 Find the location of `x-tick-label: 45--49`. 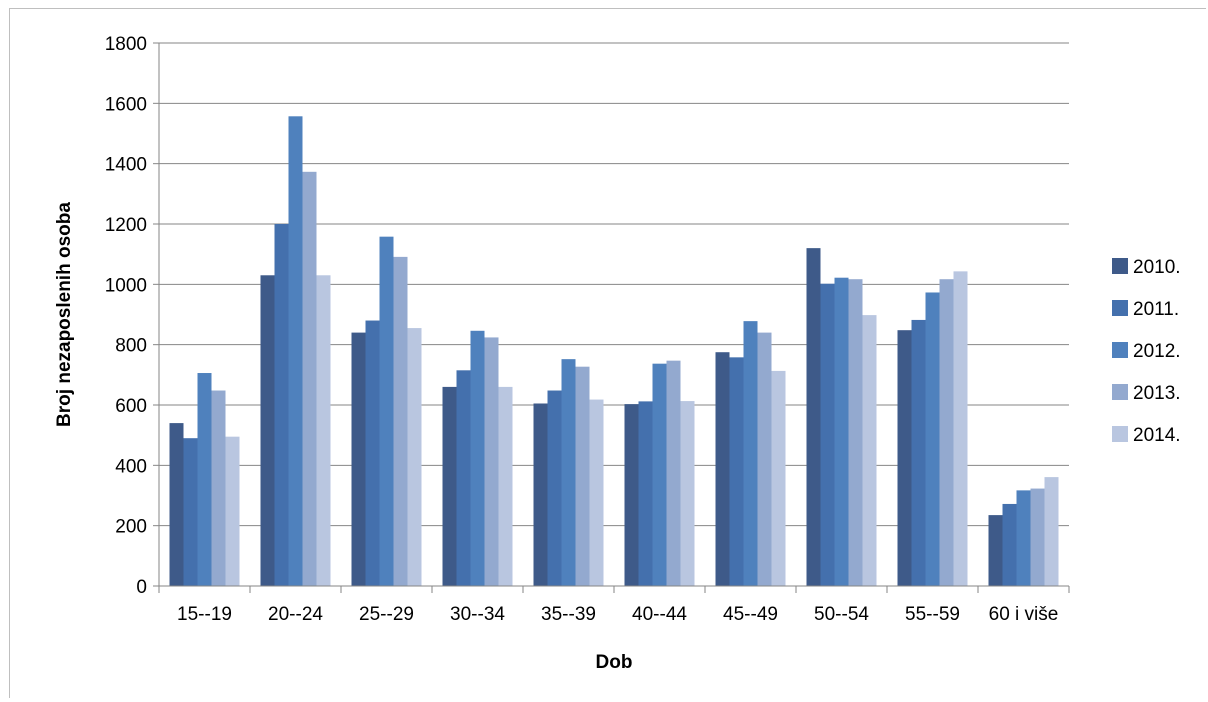

x-tick-label: 45--49 is located at coordinates (750, 614).